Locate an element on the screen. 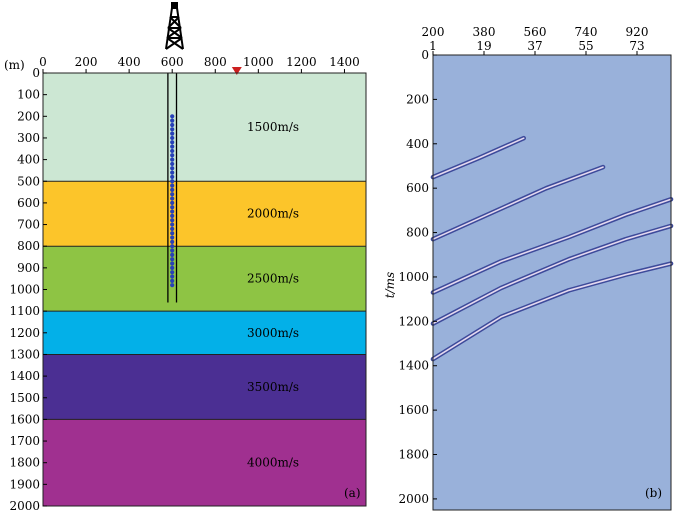 This screenshot has height=519, width=679. depth-tick-label: 200 is located at coordinates (28, 116).